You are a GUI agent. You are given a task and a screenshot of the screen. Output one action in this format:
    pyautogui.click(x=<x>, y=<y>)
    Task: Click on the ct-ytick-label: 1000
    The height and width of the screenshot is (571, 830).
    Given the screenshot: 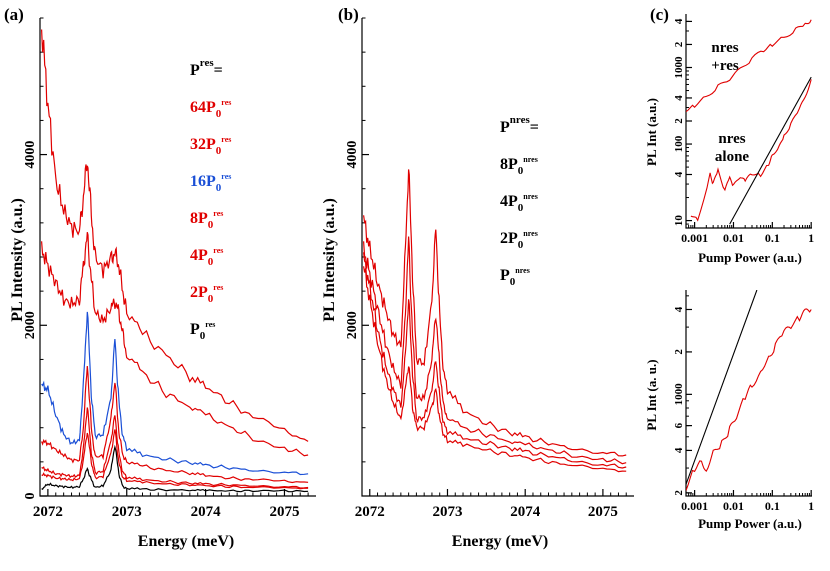 What is the action you would take?
    pyautogui.click(x=679, y=67)
    